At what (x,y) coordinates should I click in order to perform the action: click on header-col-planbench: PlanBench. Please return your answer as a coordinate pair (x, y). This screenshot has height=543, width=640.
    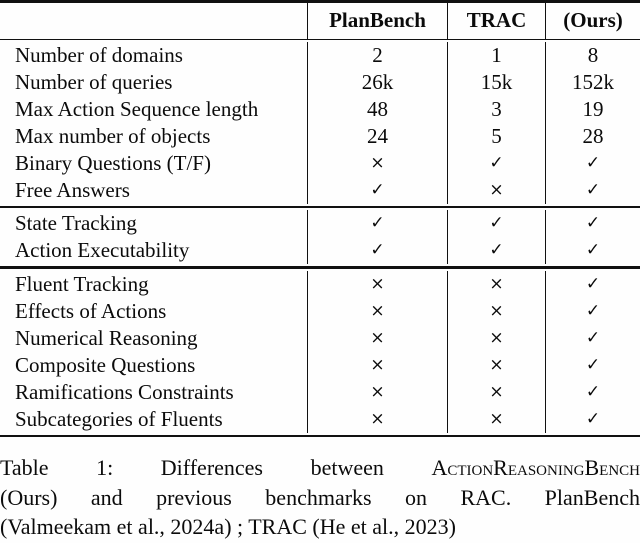
    Looking at the image, I should click on (377, 20).